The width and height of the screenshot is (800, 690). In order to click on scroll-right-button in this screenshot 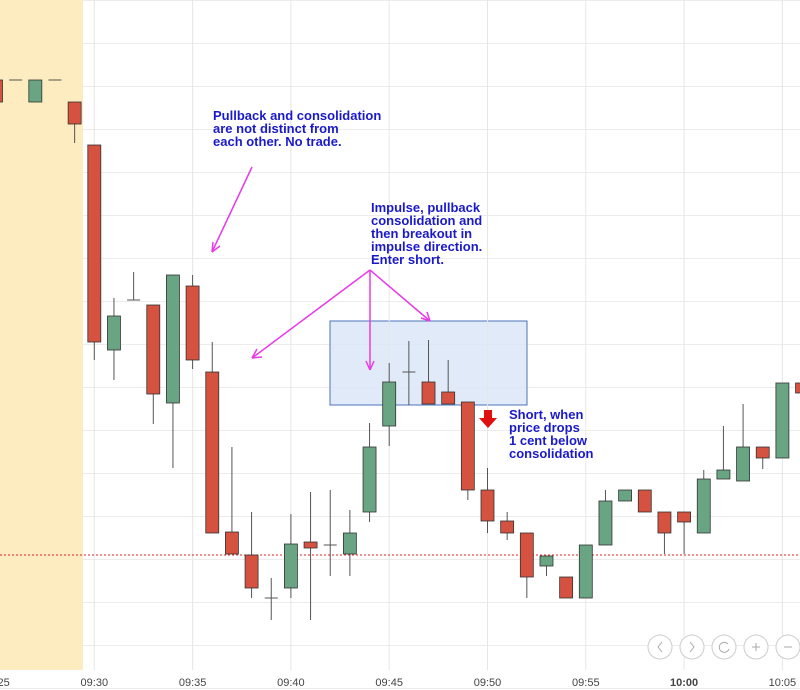, I will do `click(692, 647)`.